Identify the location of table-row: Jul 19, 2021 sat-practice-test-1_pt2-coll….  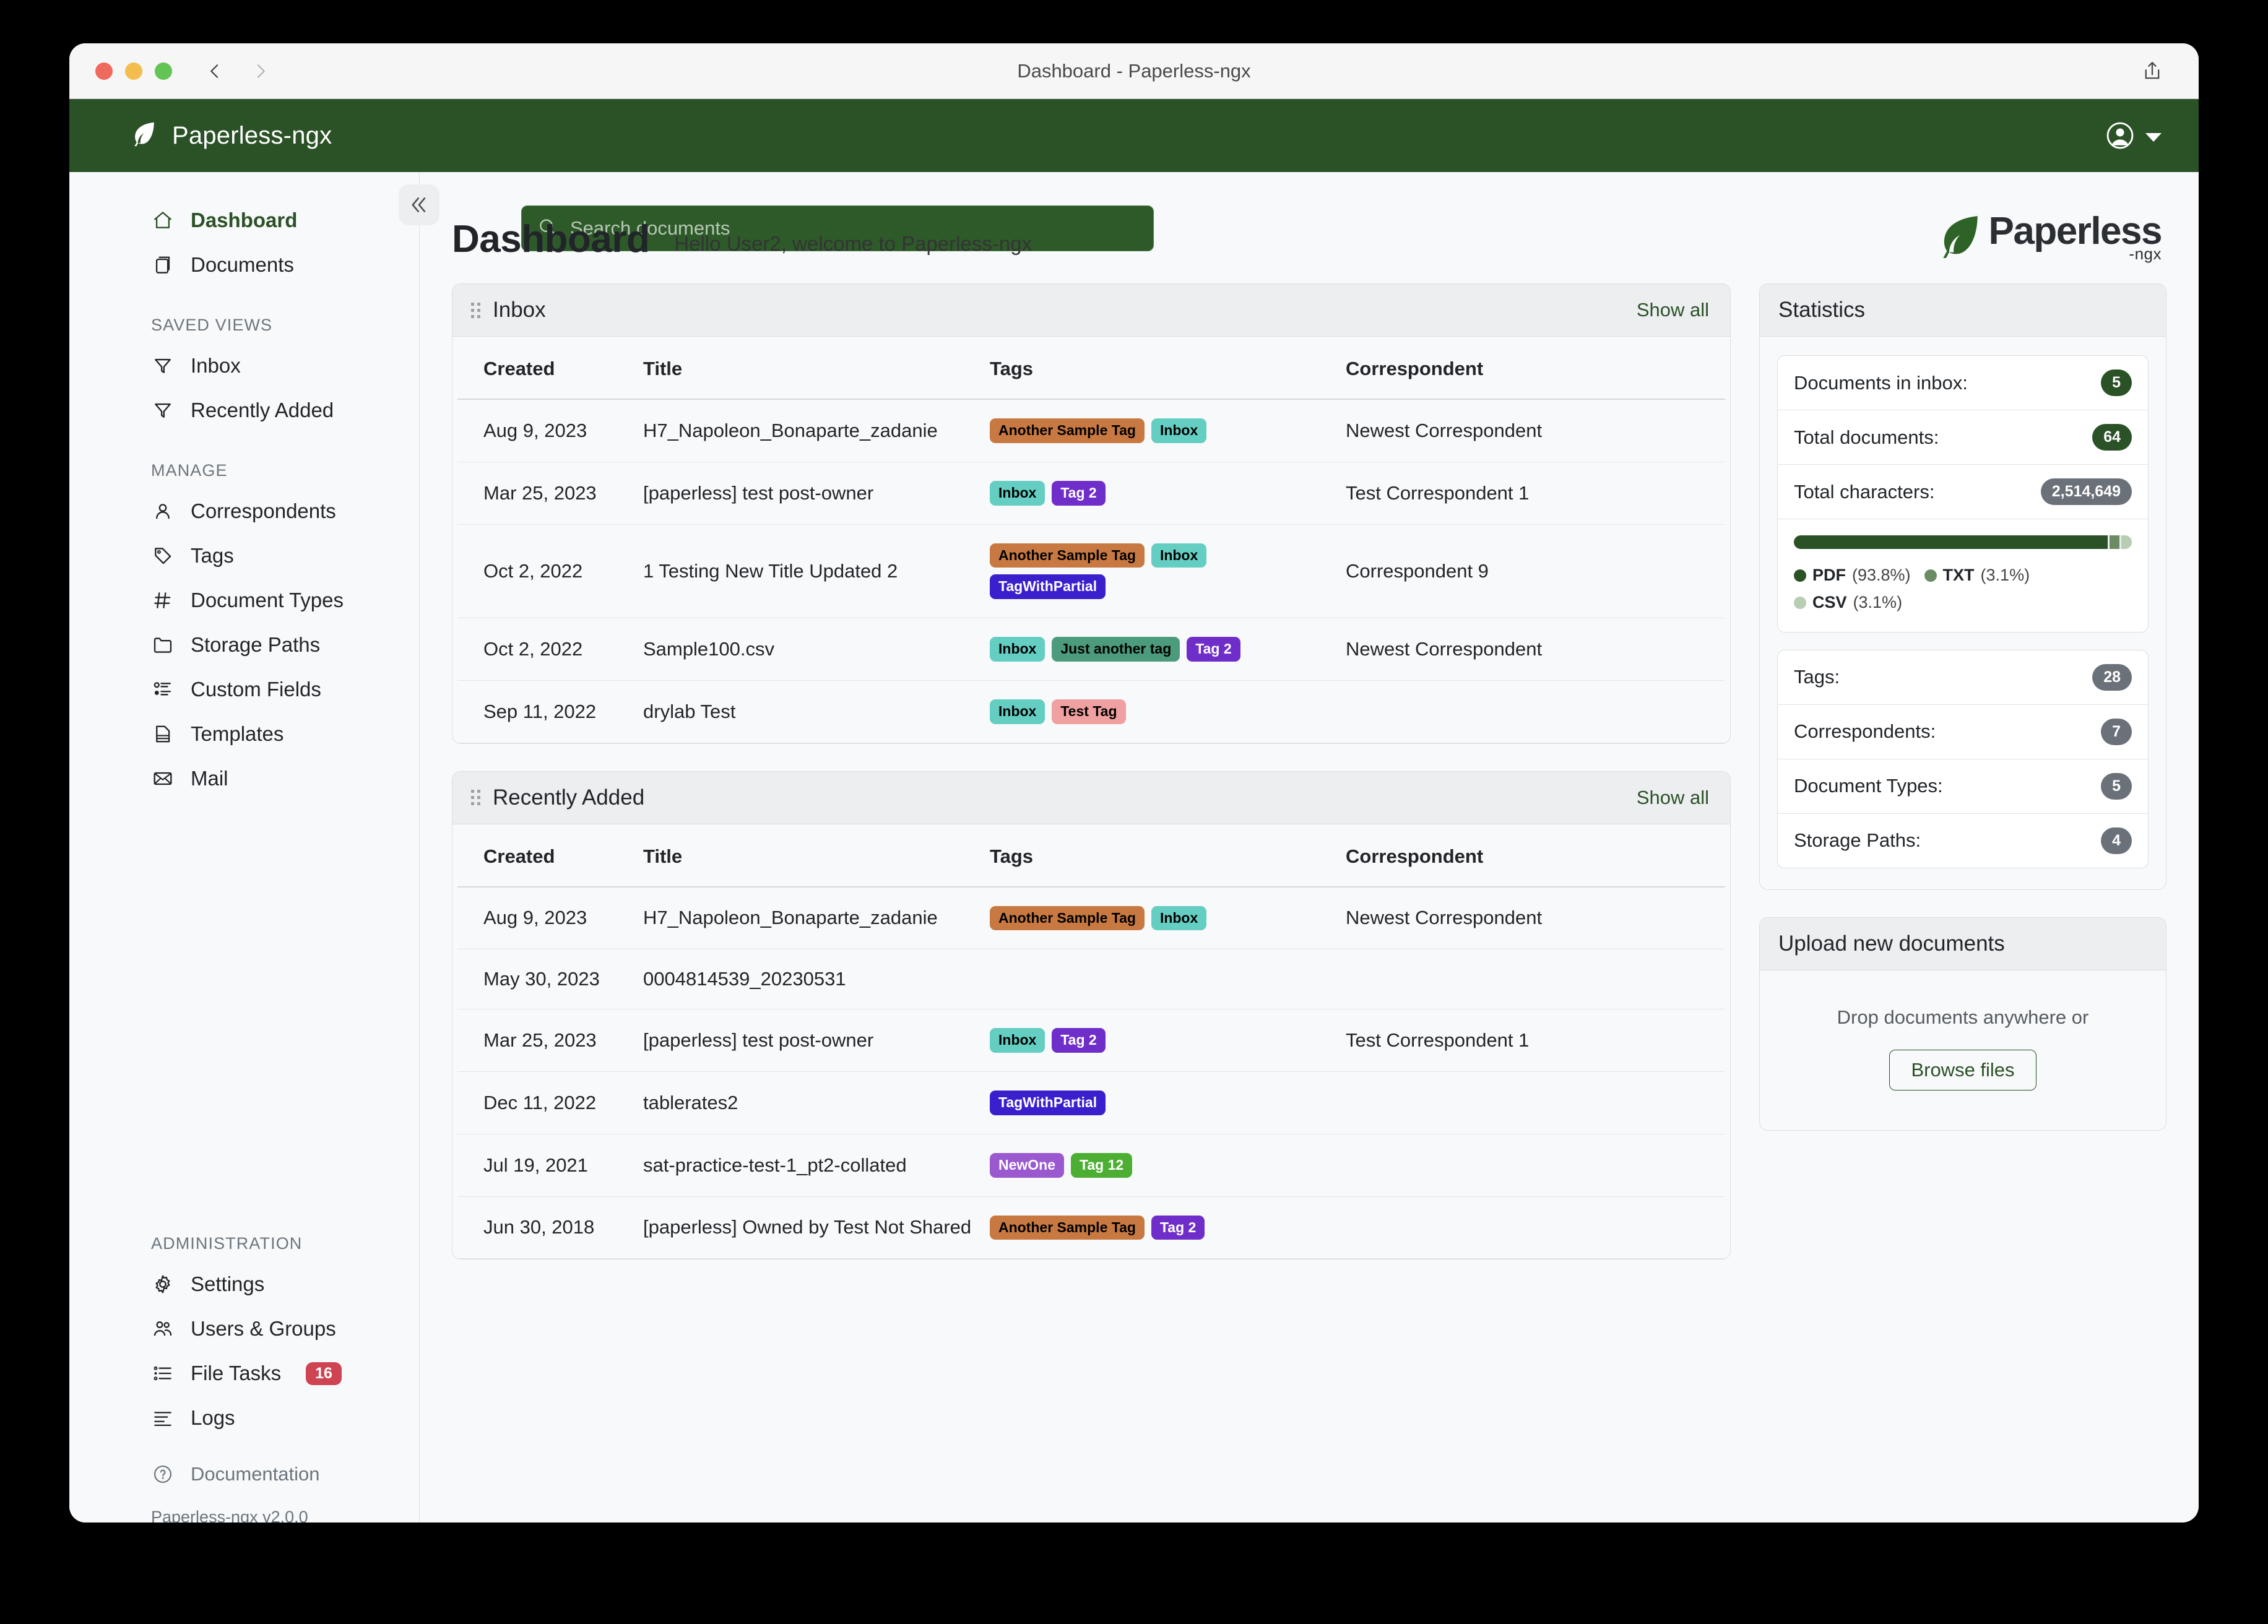
(1091, 1165).